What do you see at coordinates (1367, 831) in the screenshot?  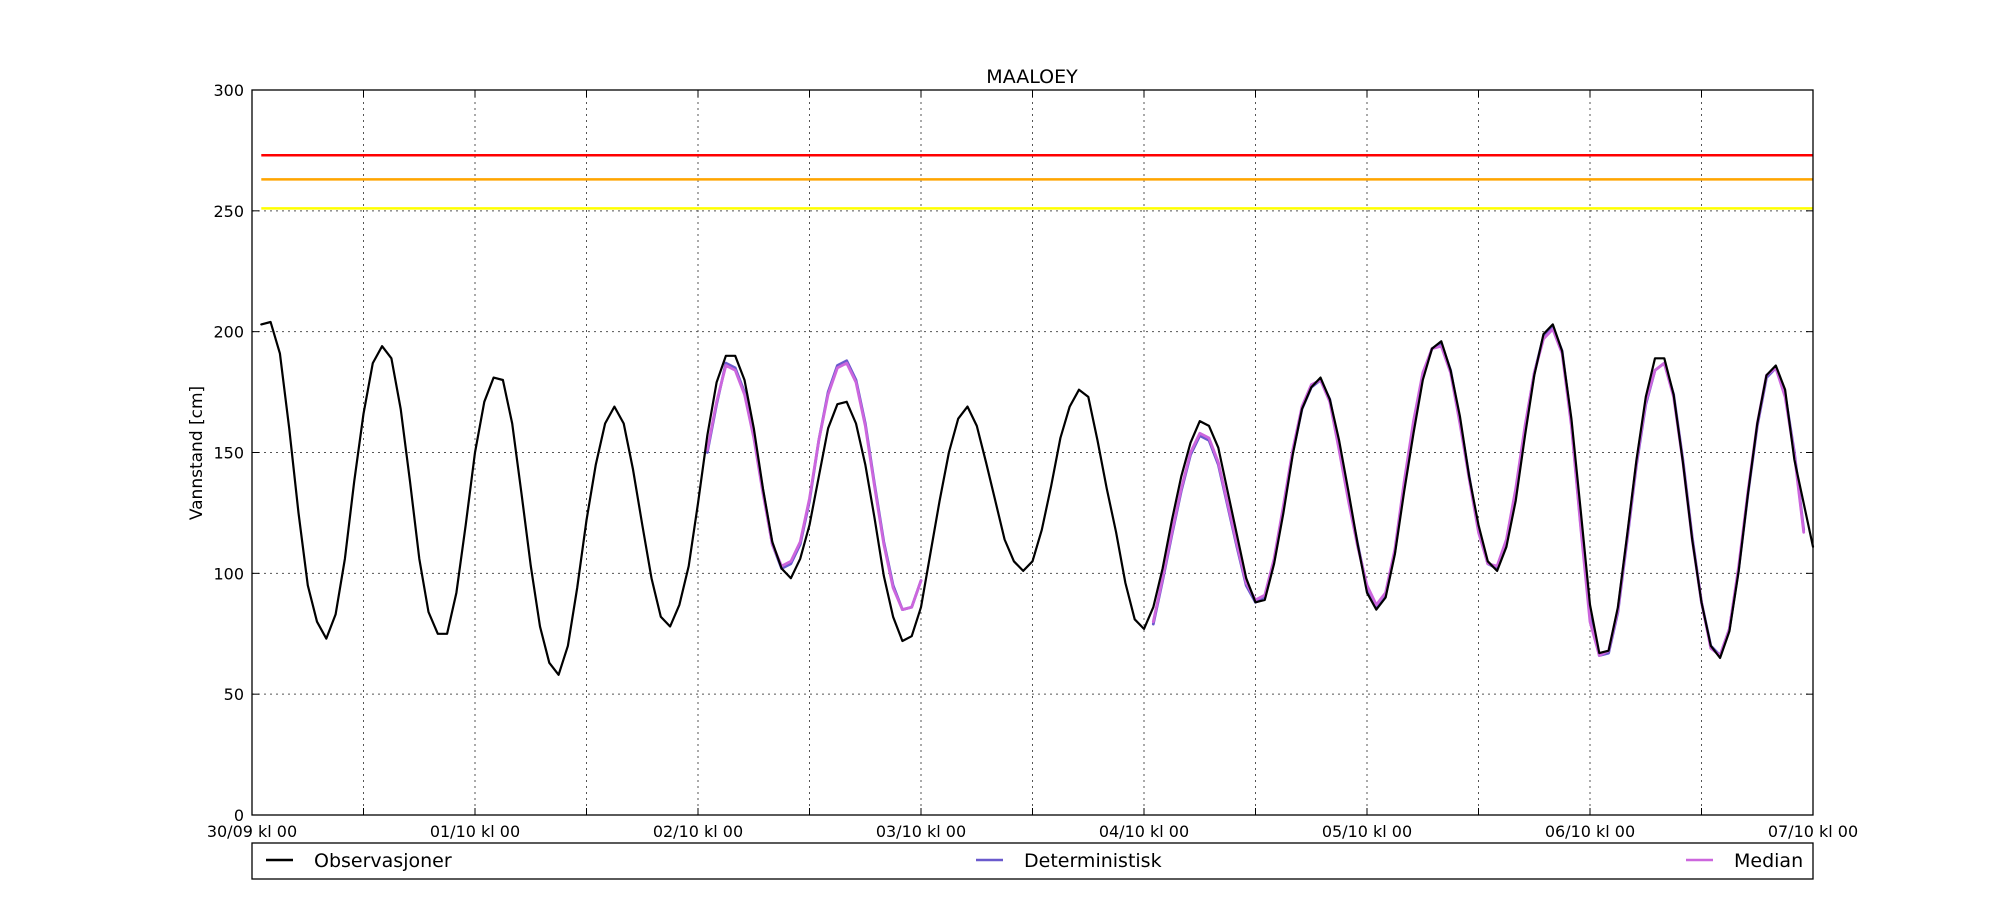 I see `x-tick-label: 05/10 kl 00` at bounding box center [1367, 831].